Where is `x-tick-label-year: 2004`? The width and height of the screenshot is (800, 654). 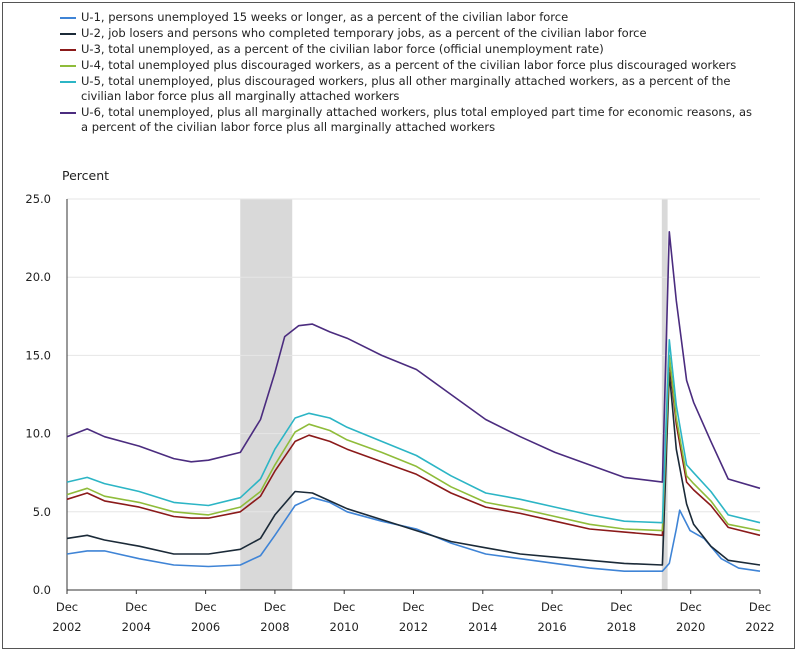 x-tick-label-year: 2004 is located at coordinates (136, 627).